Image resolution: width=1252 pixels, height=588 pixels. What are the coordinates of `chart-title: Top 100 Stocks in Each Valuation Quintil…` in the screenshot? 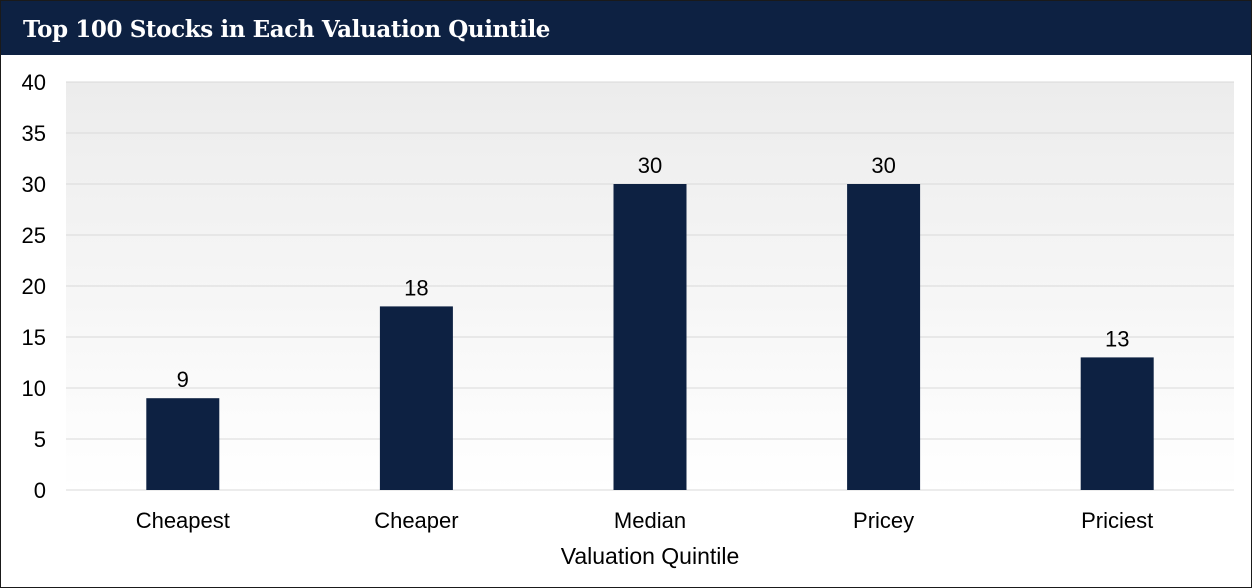 It's located at (287, 29).